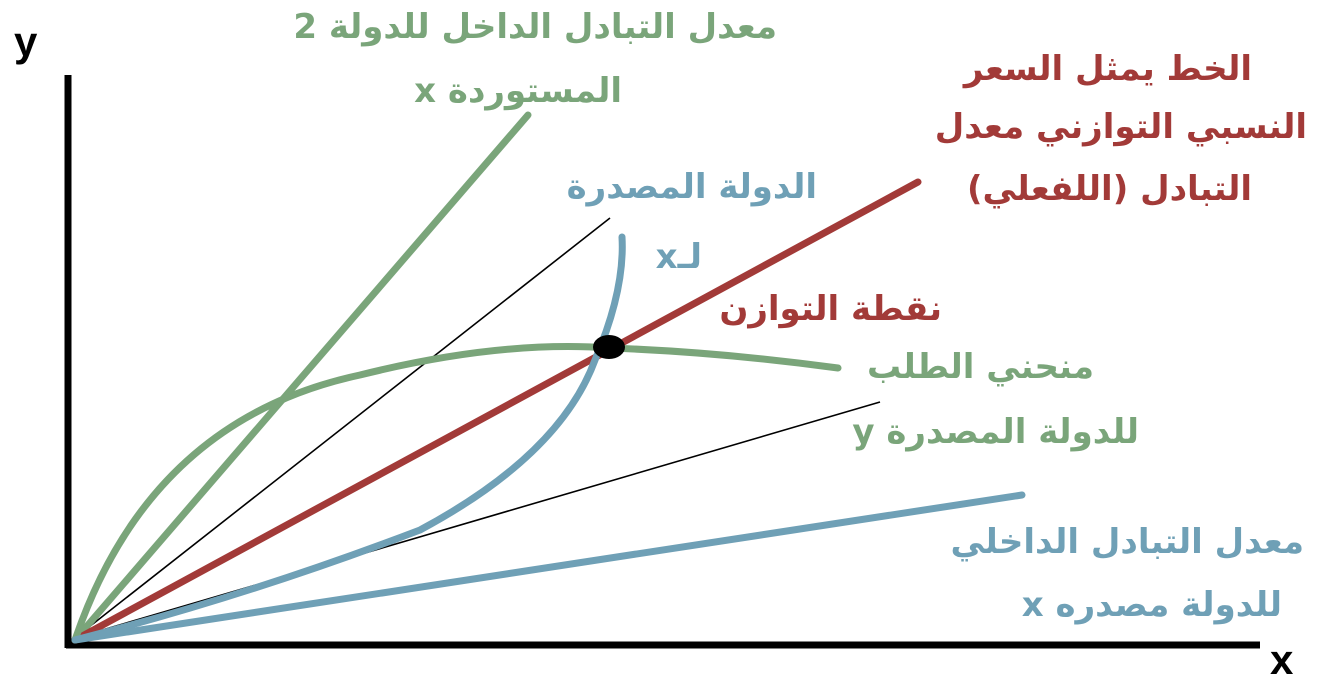 The width and height of the screenshot is (1322, 685). What do you see at coordinates (1151, 605) in the screenshot?
I see `blue-rate-label-line2: للدولة مصدره x` at bounding box center [1151, 605].